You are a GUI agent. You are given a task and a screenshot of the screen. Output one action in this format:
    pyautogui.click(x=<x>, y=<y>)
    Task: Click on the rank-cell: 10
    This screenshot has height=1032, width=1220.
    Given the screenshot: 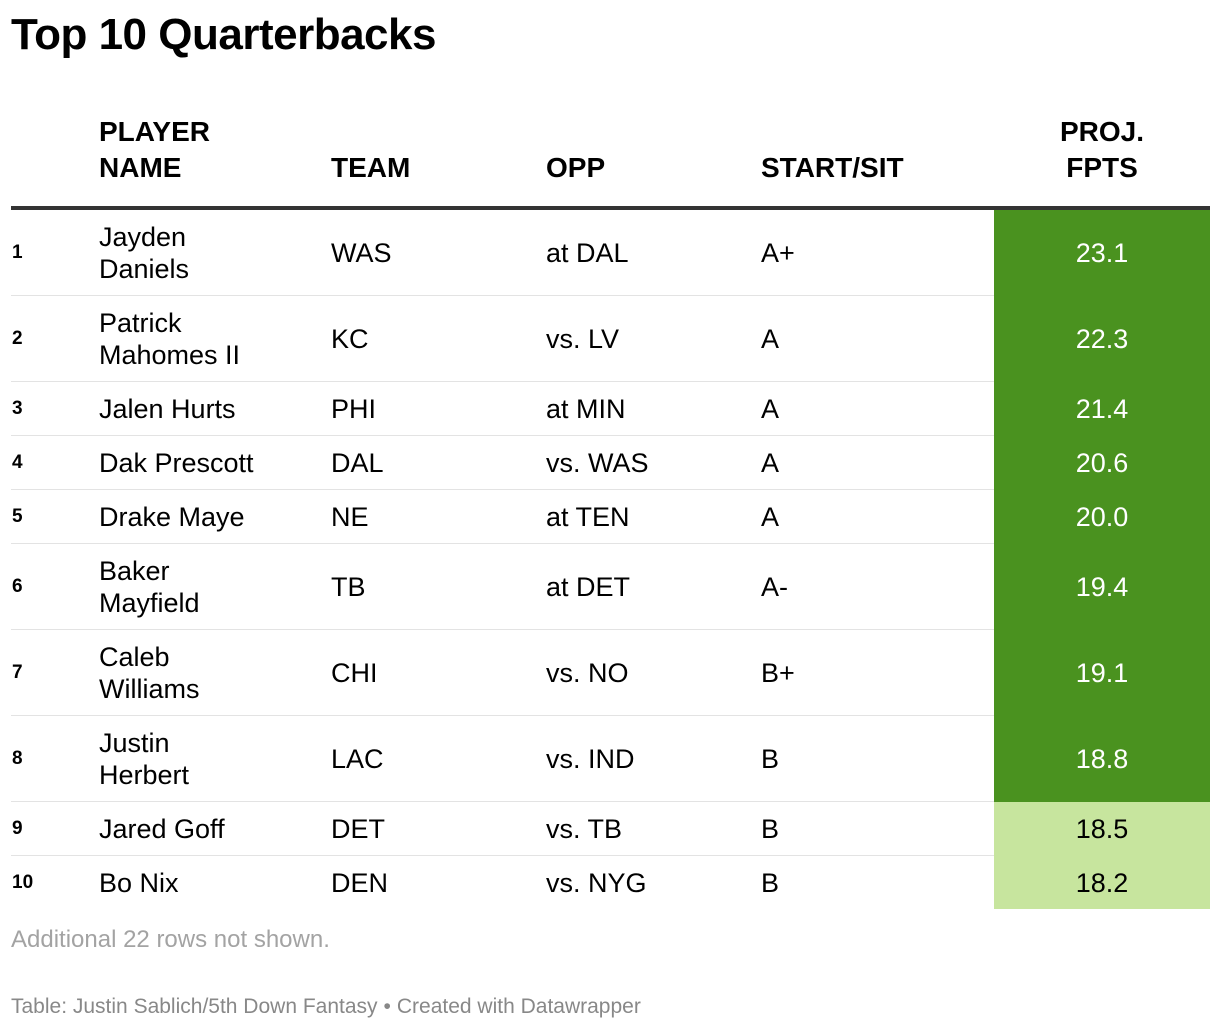 What is the action you would take?
    pyautogui.click(x=23, y=882)
    